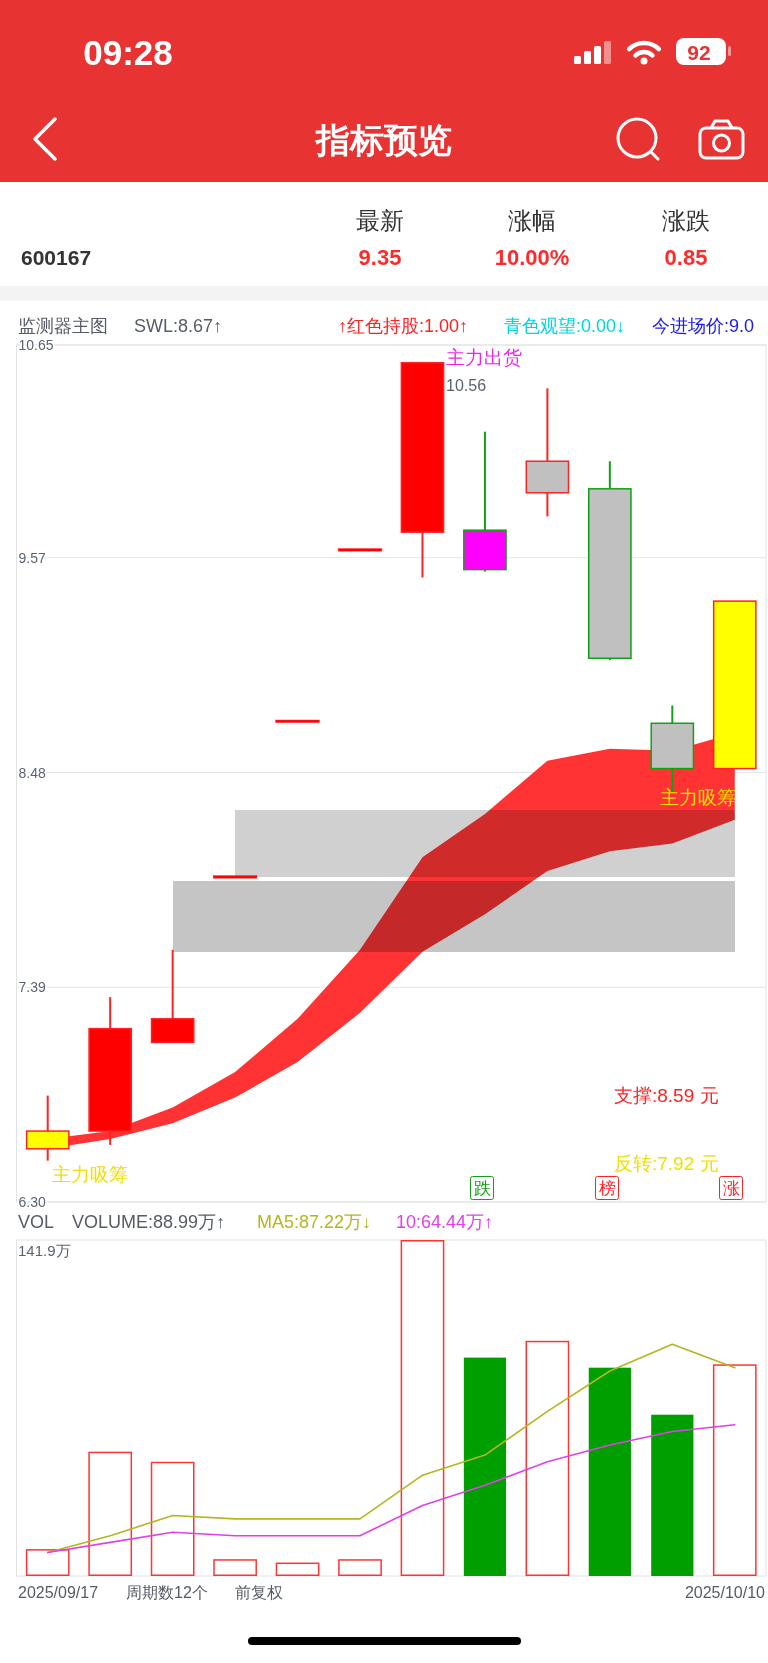  Describe the element at coordinates (380, 257) in the screenshot. I see `text: 9.35` at that location.